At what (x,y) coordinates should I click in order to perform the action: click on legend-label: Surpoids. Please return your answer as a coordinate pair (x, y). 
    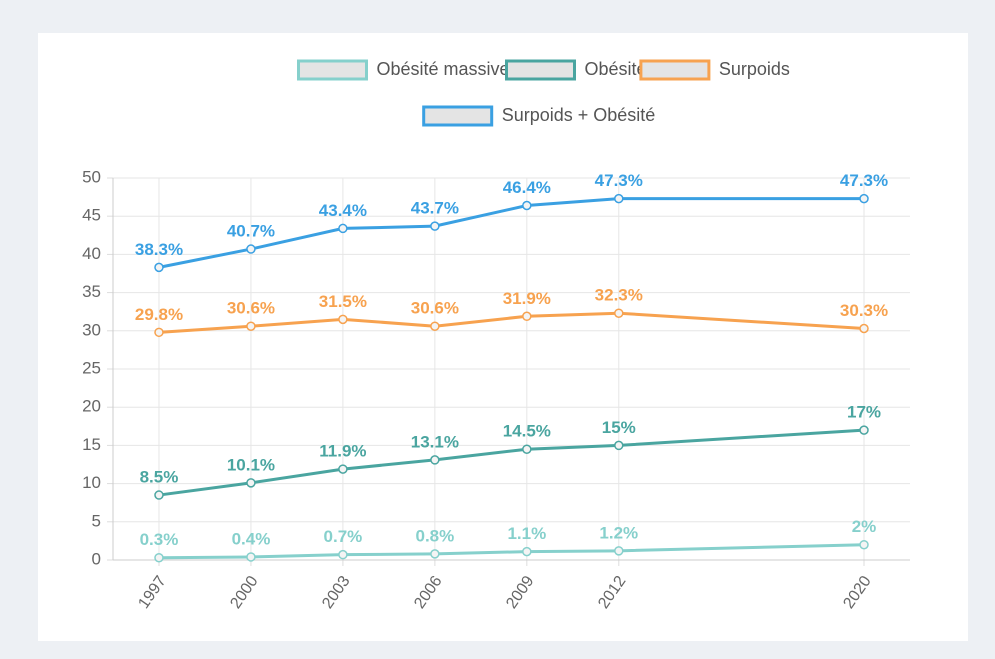
    Looking at the image, I should click on (754, 69).